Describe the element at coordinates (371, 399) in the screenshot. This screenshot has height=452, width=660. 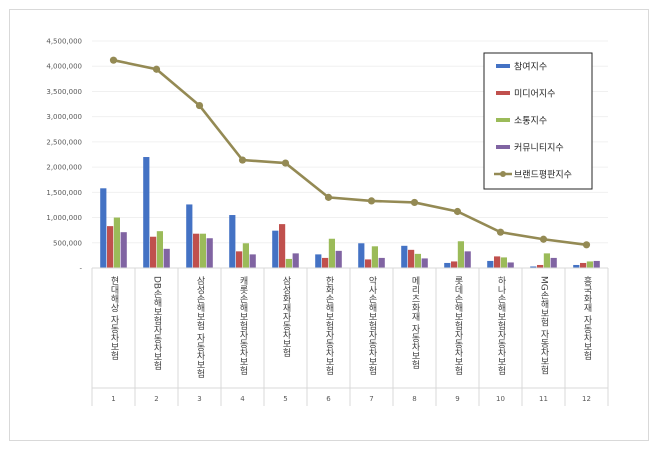
I see `category-index: 7` at that location.